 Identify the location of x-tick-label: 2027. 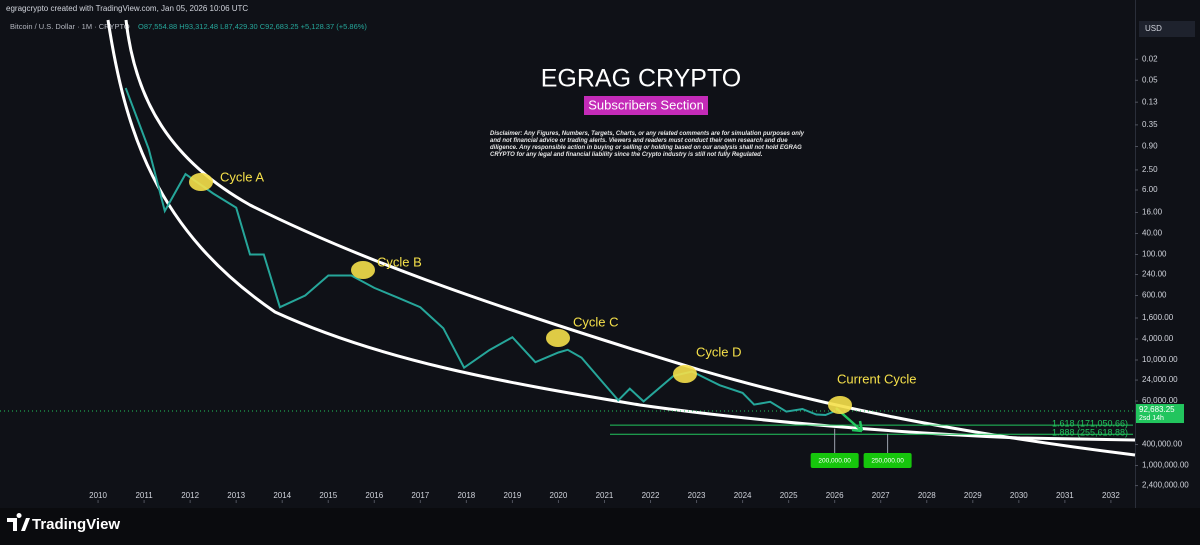
(881, 495).